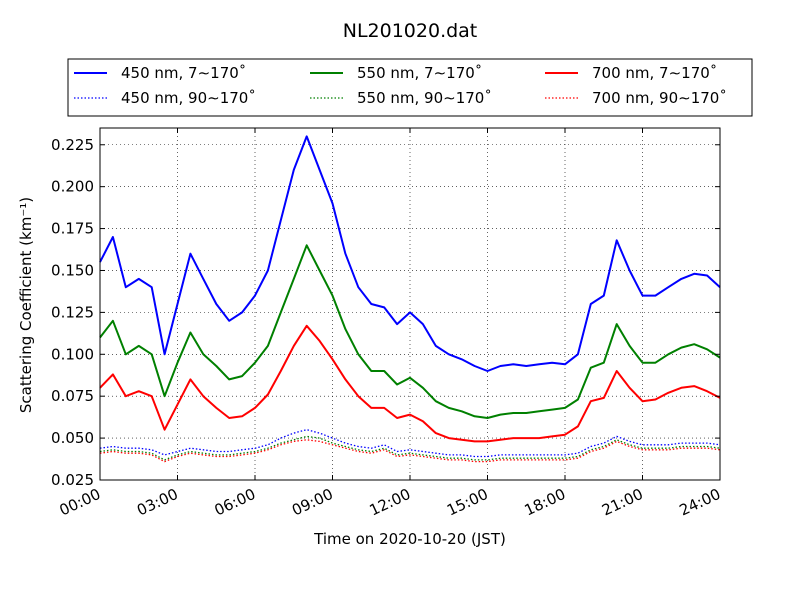  Describe the element at coordinates (157, 502) in the screenshot. I see `x-tick-label: 03:00` at that location.